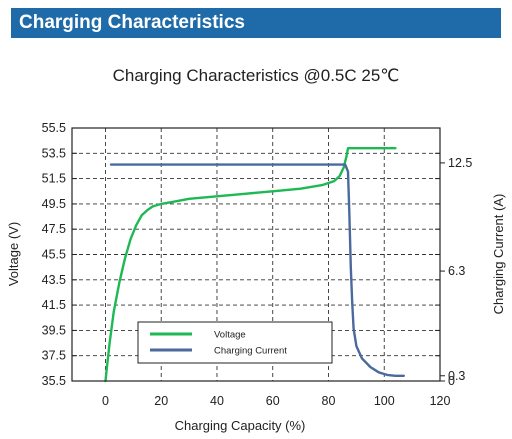  I want to click on section-header: Charging Characteristics, so click(256, 23).